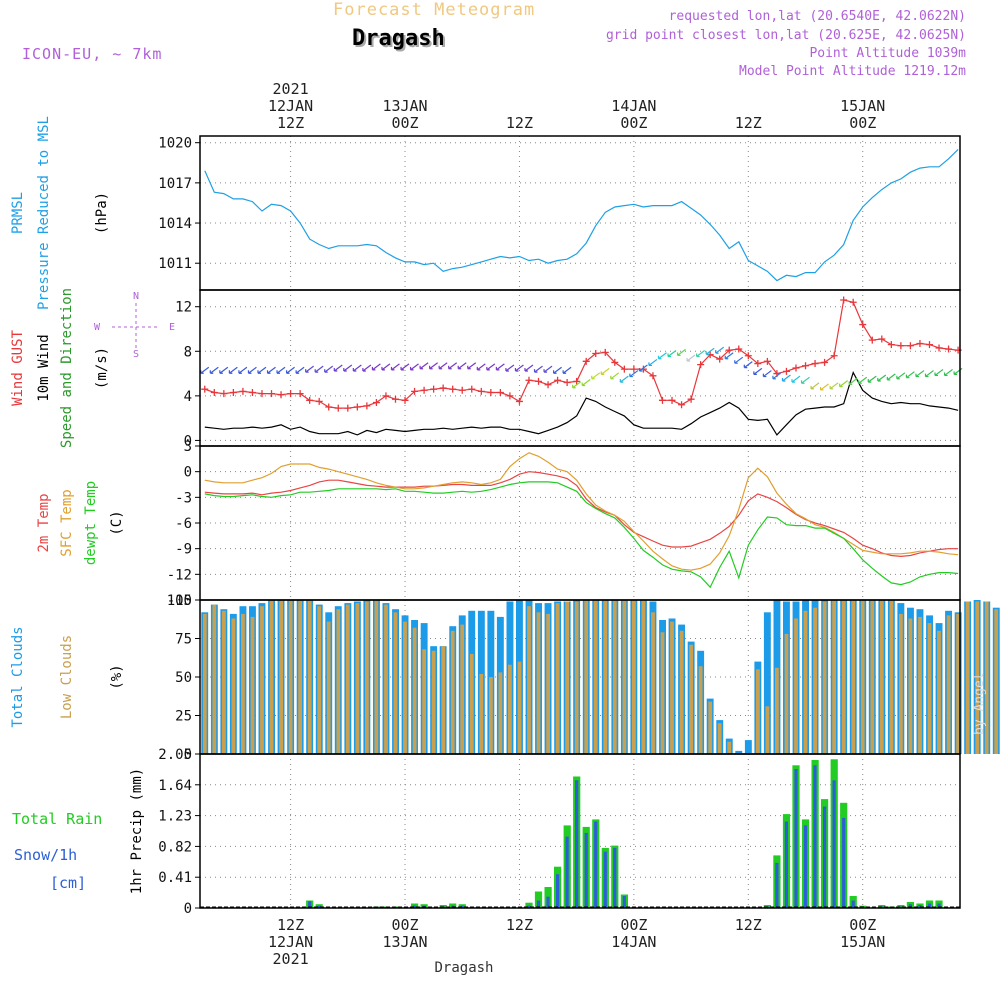  Describe the element at coordinates (188, 352) in the screenshot. I see `y-tick-label: 8` at that location.